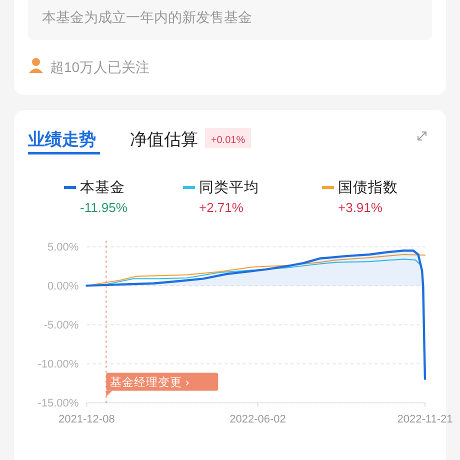 Image resolution: width=460 pixels, height=460 pixels. What do you see at coordinates (221, 207) in the screenshot?
I see `text: +2.71%` at bounding box center [221, 207].